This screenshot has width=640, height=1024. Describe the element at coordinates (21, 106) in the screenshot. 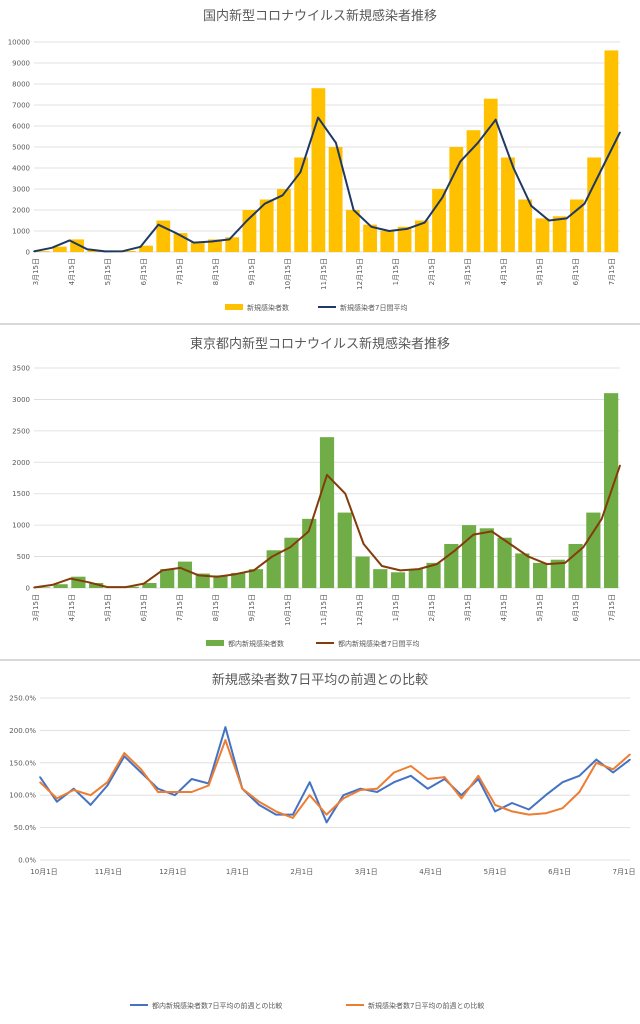

I see `y-tick-label: 7000` at that location.